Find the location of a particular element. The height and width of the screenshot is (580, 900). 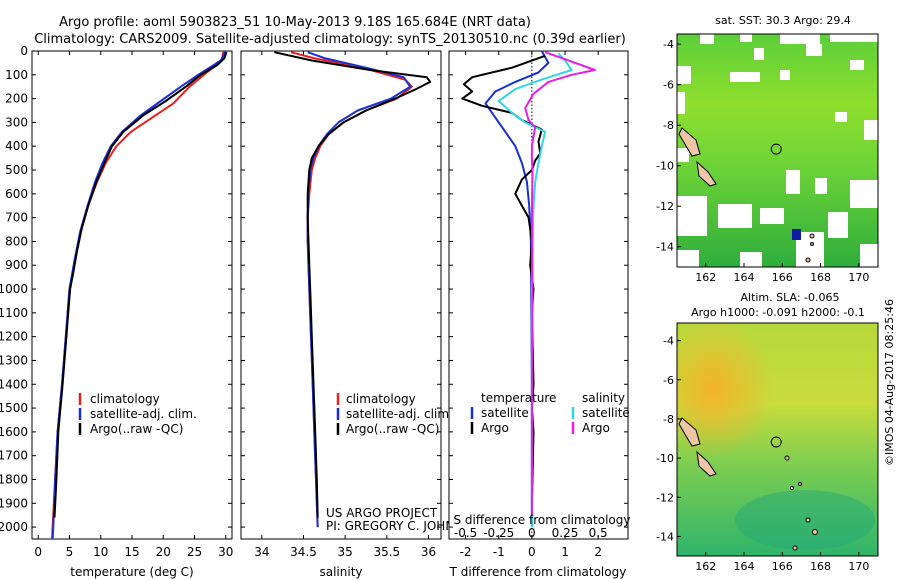

x-tick-label: 15 is located at coordinates (131, 552).